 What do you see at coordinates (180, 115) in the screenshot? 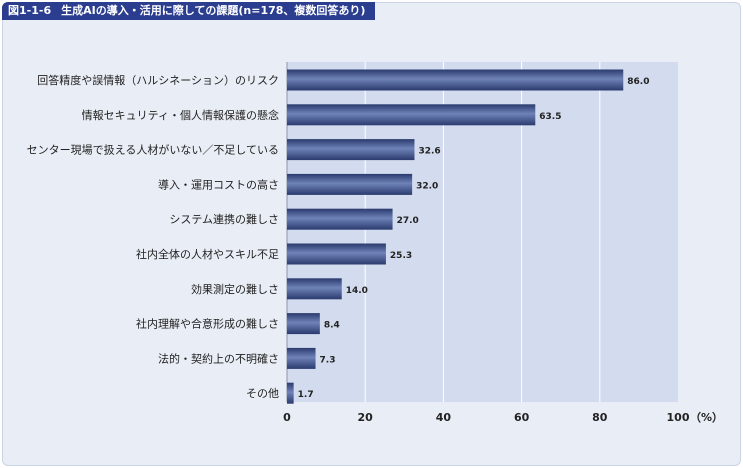
I see `category-label: 情報セキュリティ・個人情報保護の懸念` at bounding box center [180, 115].